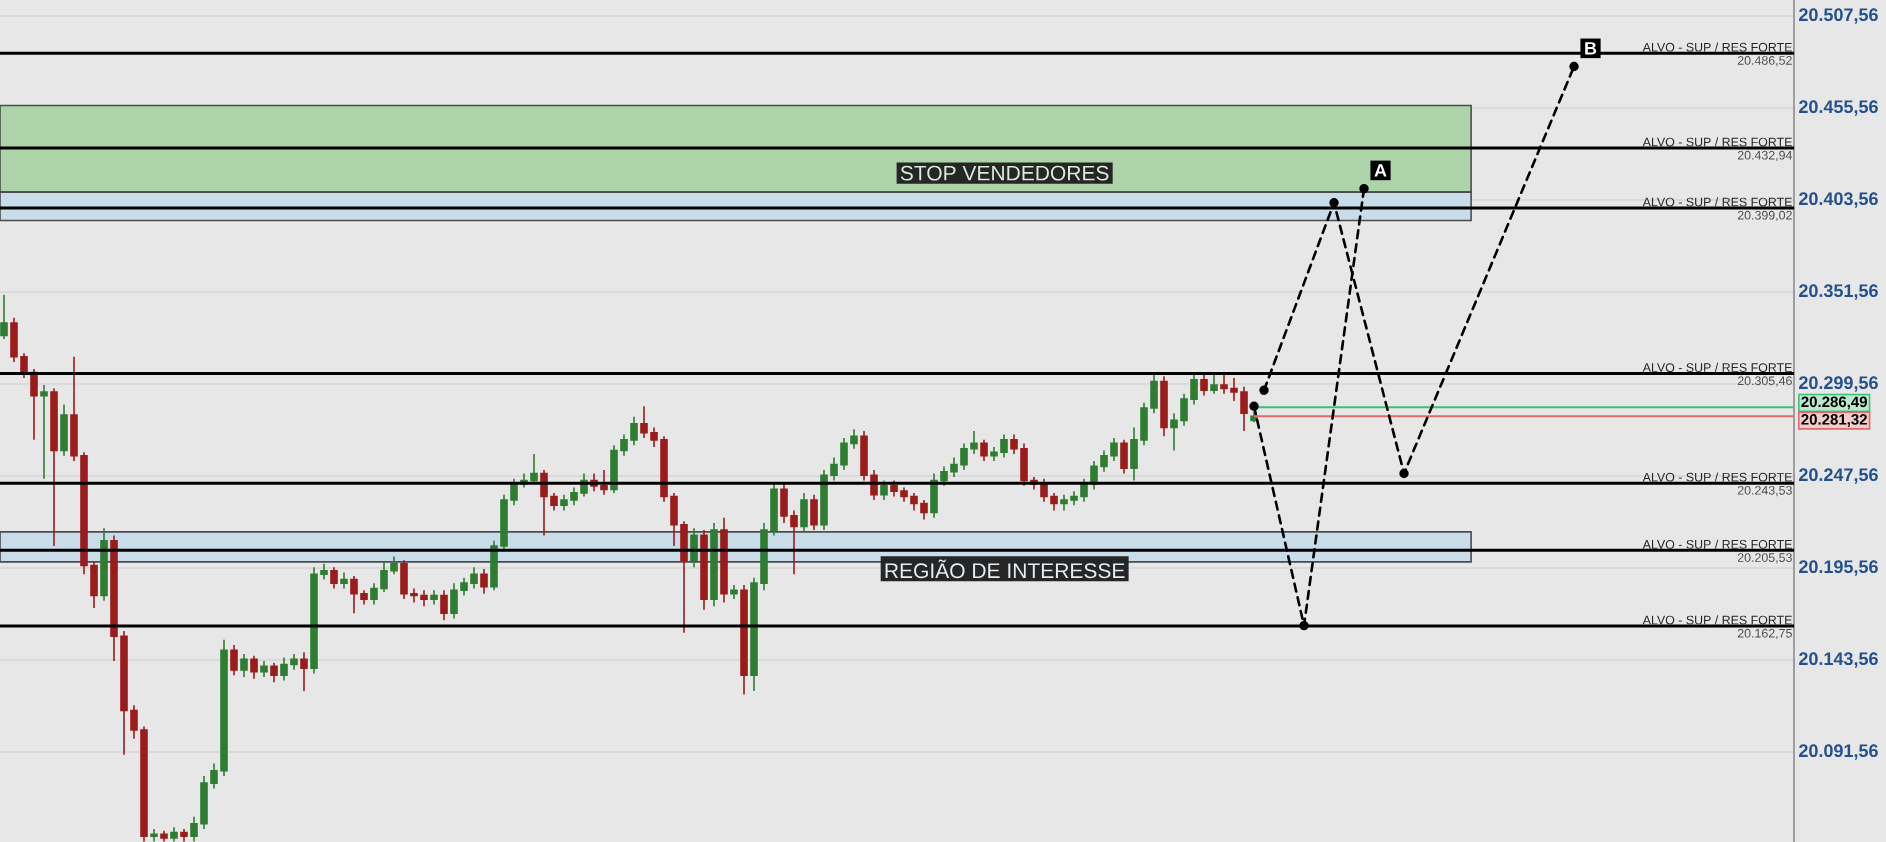 This screenshot has width=1886, height=842. What do you see at coordinates (1838, 476) in the screenshot?
I see `y-tick-label: 20.247,56` at bounding box center [1838, 476].